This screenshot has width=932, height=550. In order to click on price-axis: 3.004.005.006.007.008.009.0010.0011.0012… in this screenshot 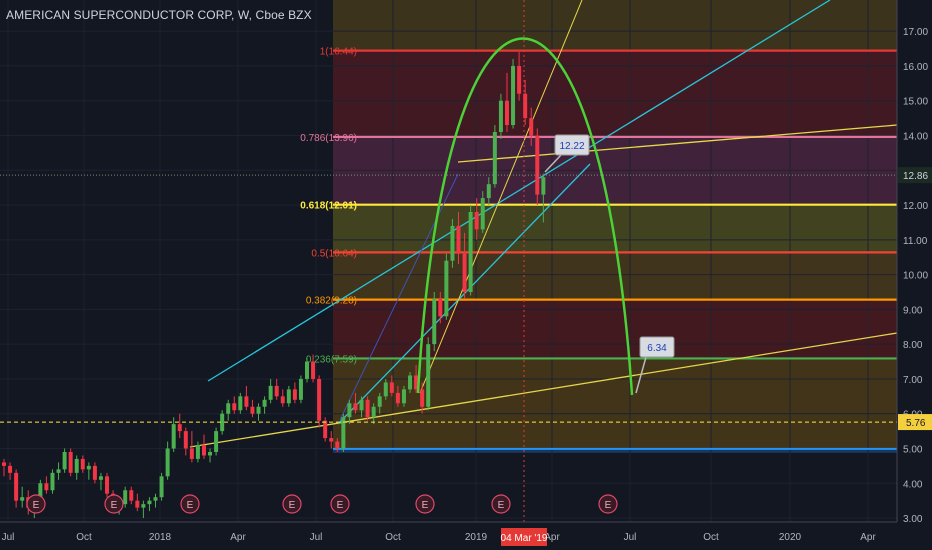, I will do `click(914, 275)`.